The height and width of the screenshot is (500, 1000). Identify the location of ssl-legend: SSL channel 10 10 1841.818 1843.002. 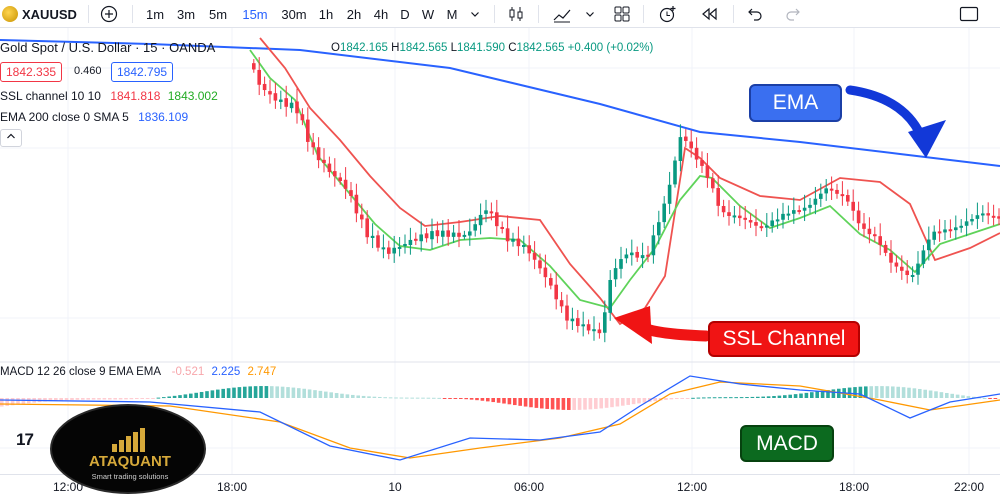
(109, 96).